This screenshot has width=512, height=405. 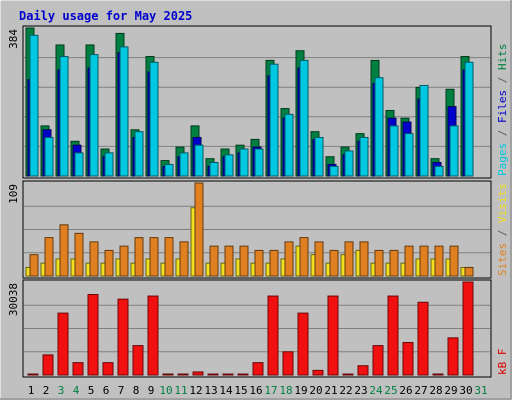 I want to click on y-axis-max-label: 109, so click(x=13, y=194).